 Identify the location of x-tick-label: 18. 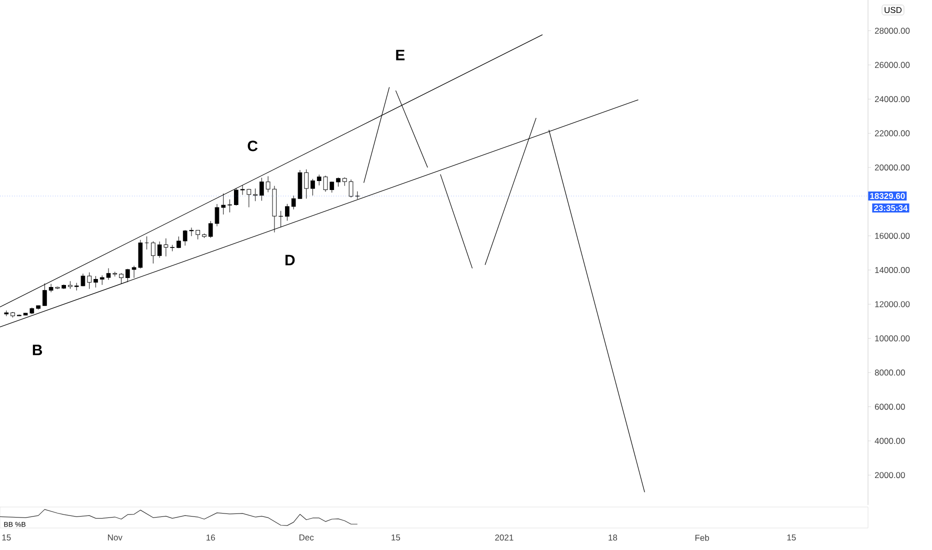
(613, 537).